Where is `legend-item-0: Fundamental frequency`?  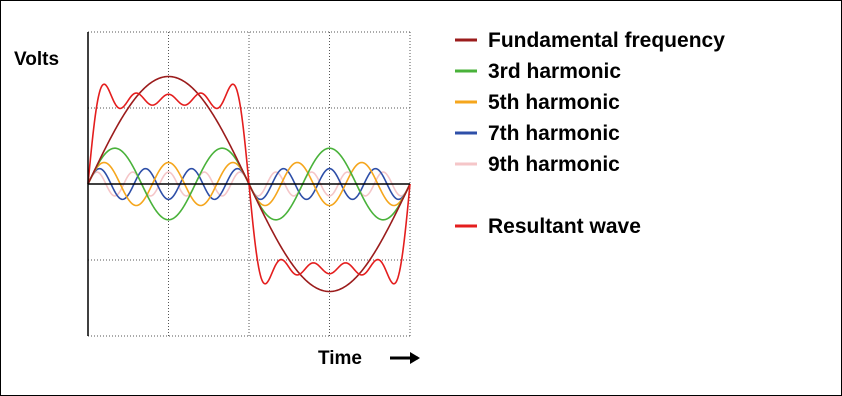 legend-item-0: Fundamental frequency is located at coordinates (590, 40).